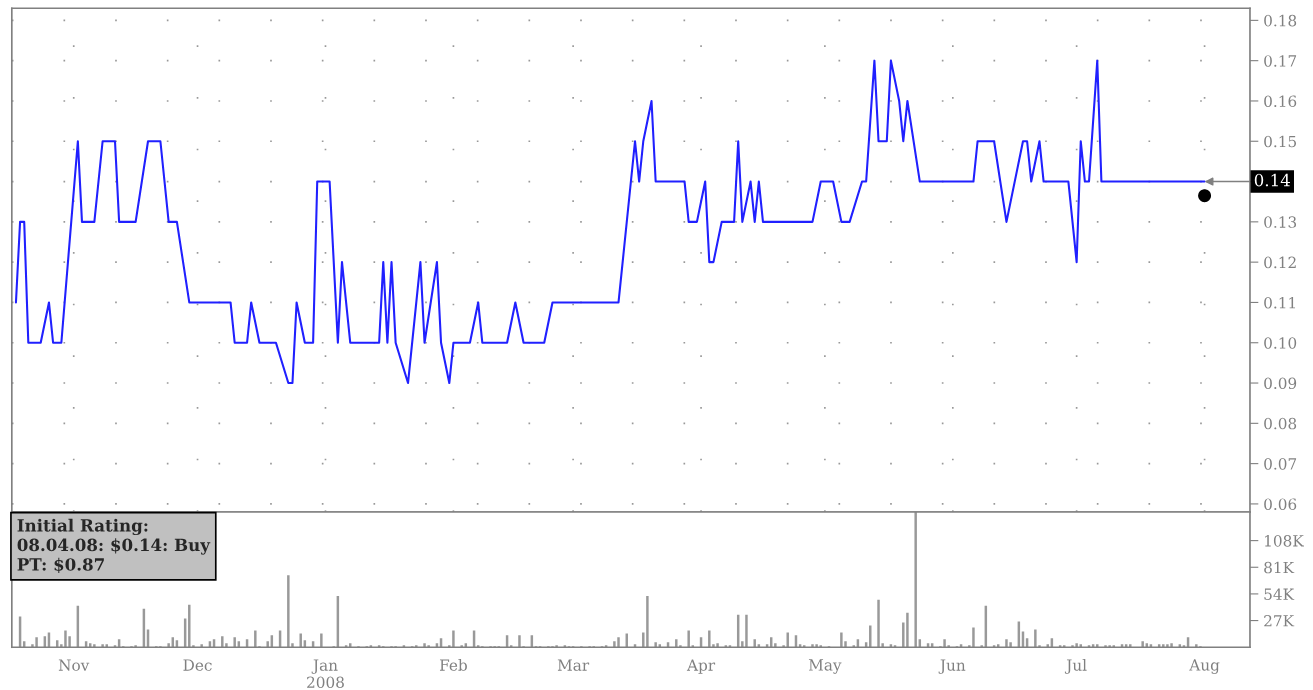 This screenshot has width=1313, height=690. I want to click on y-tick-label: 54K, so click(1279, 594).